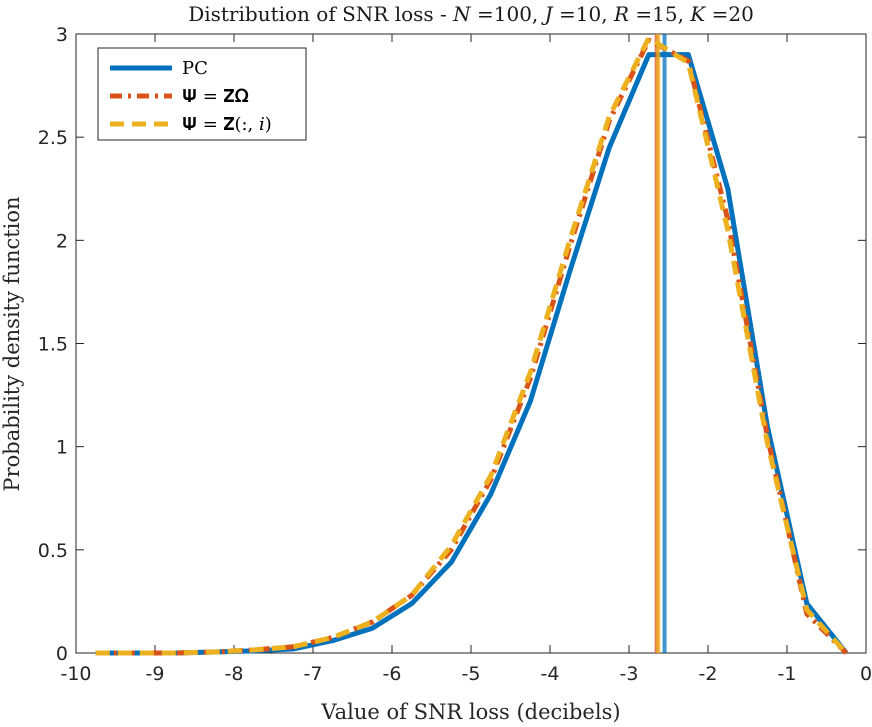  What do you see at coordinates (75, 674) in the screenshot?
I see `x-tick-label: -10` at bounding box center [75, 674].